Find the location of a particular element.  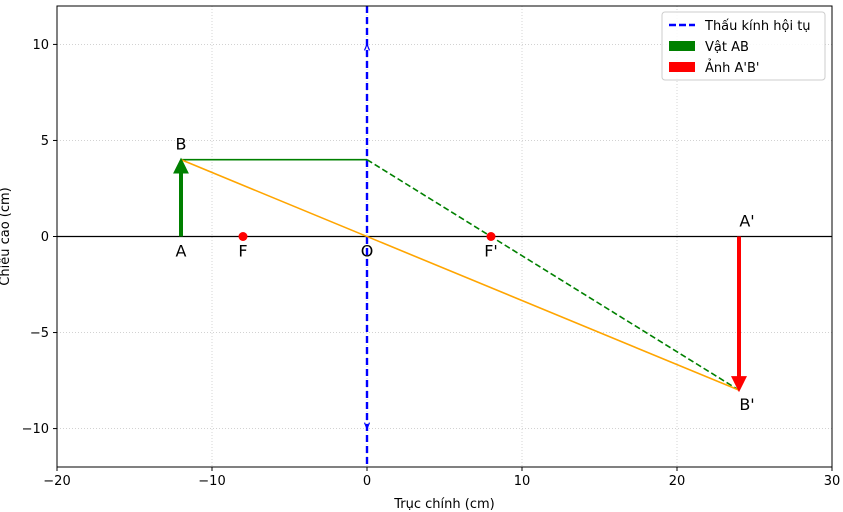

y-tick-label: 10 is located at coordinates (40, 45).